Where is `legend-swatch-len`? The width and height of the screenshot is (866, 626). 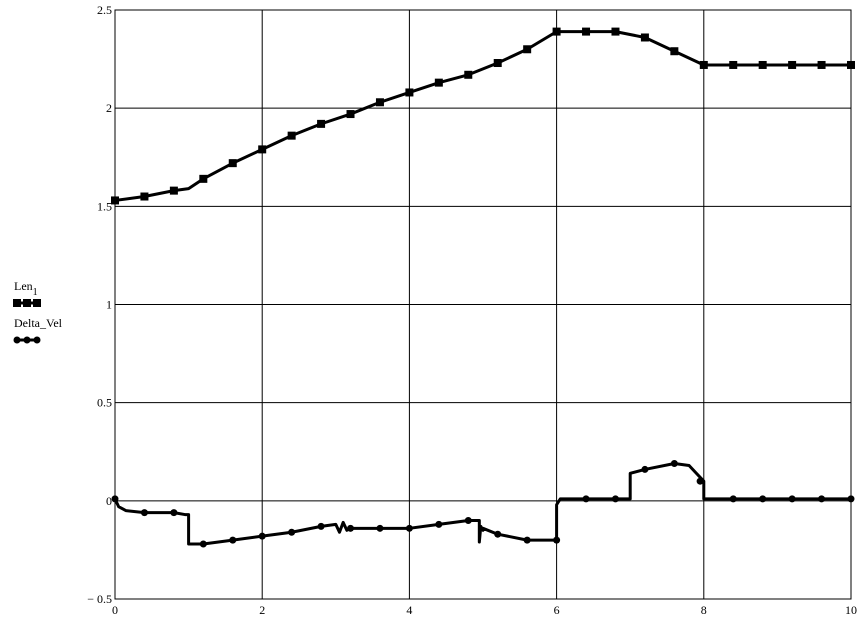 legend-swatch-len is located at coordinates (27, 303).